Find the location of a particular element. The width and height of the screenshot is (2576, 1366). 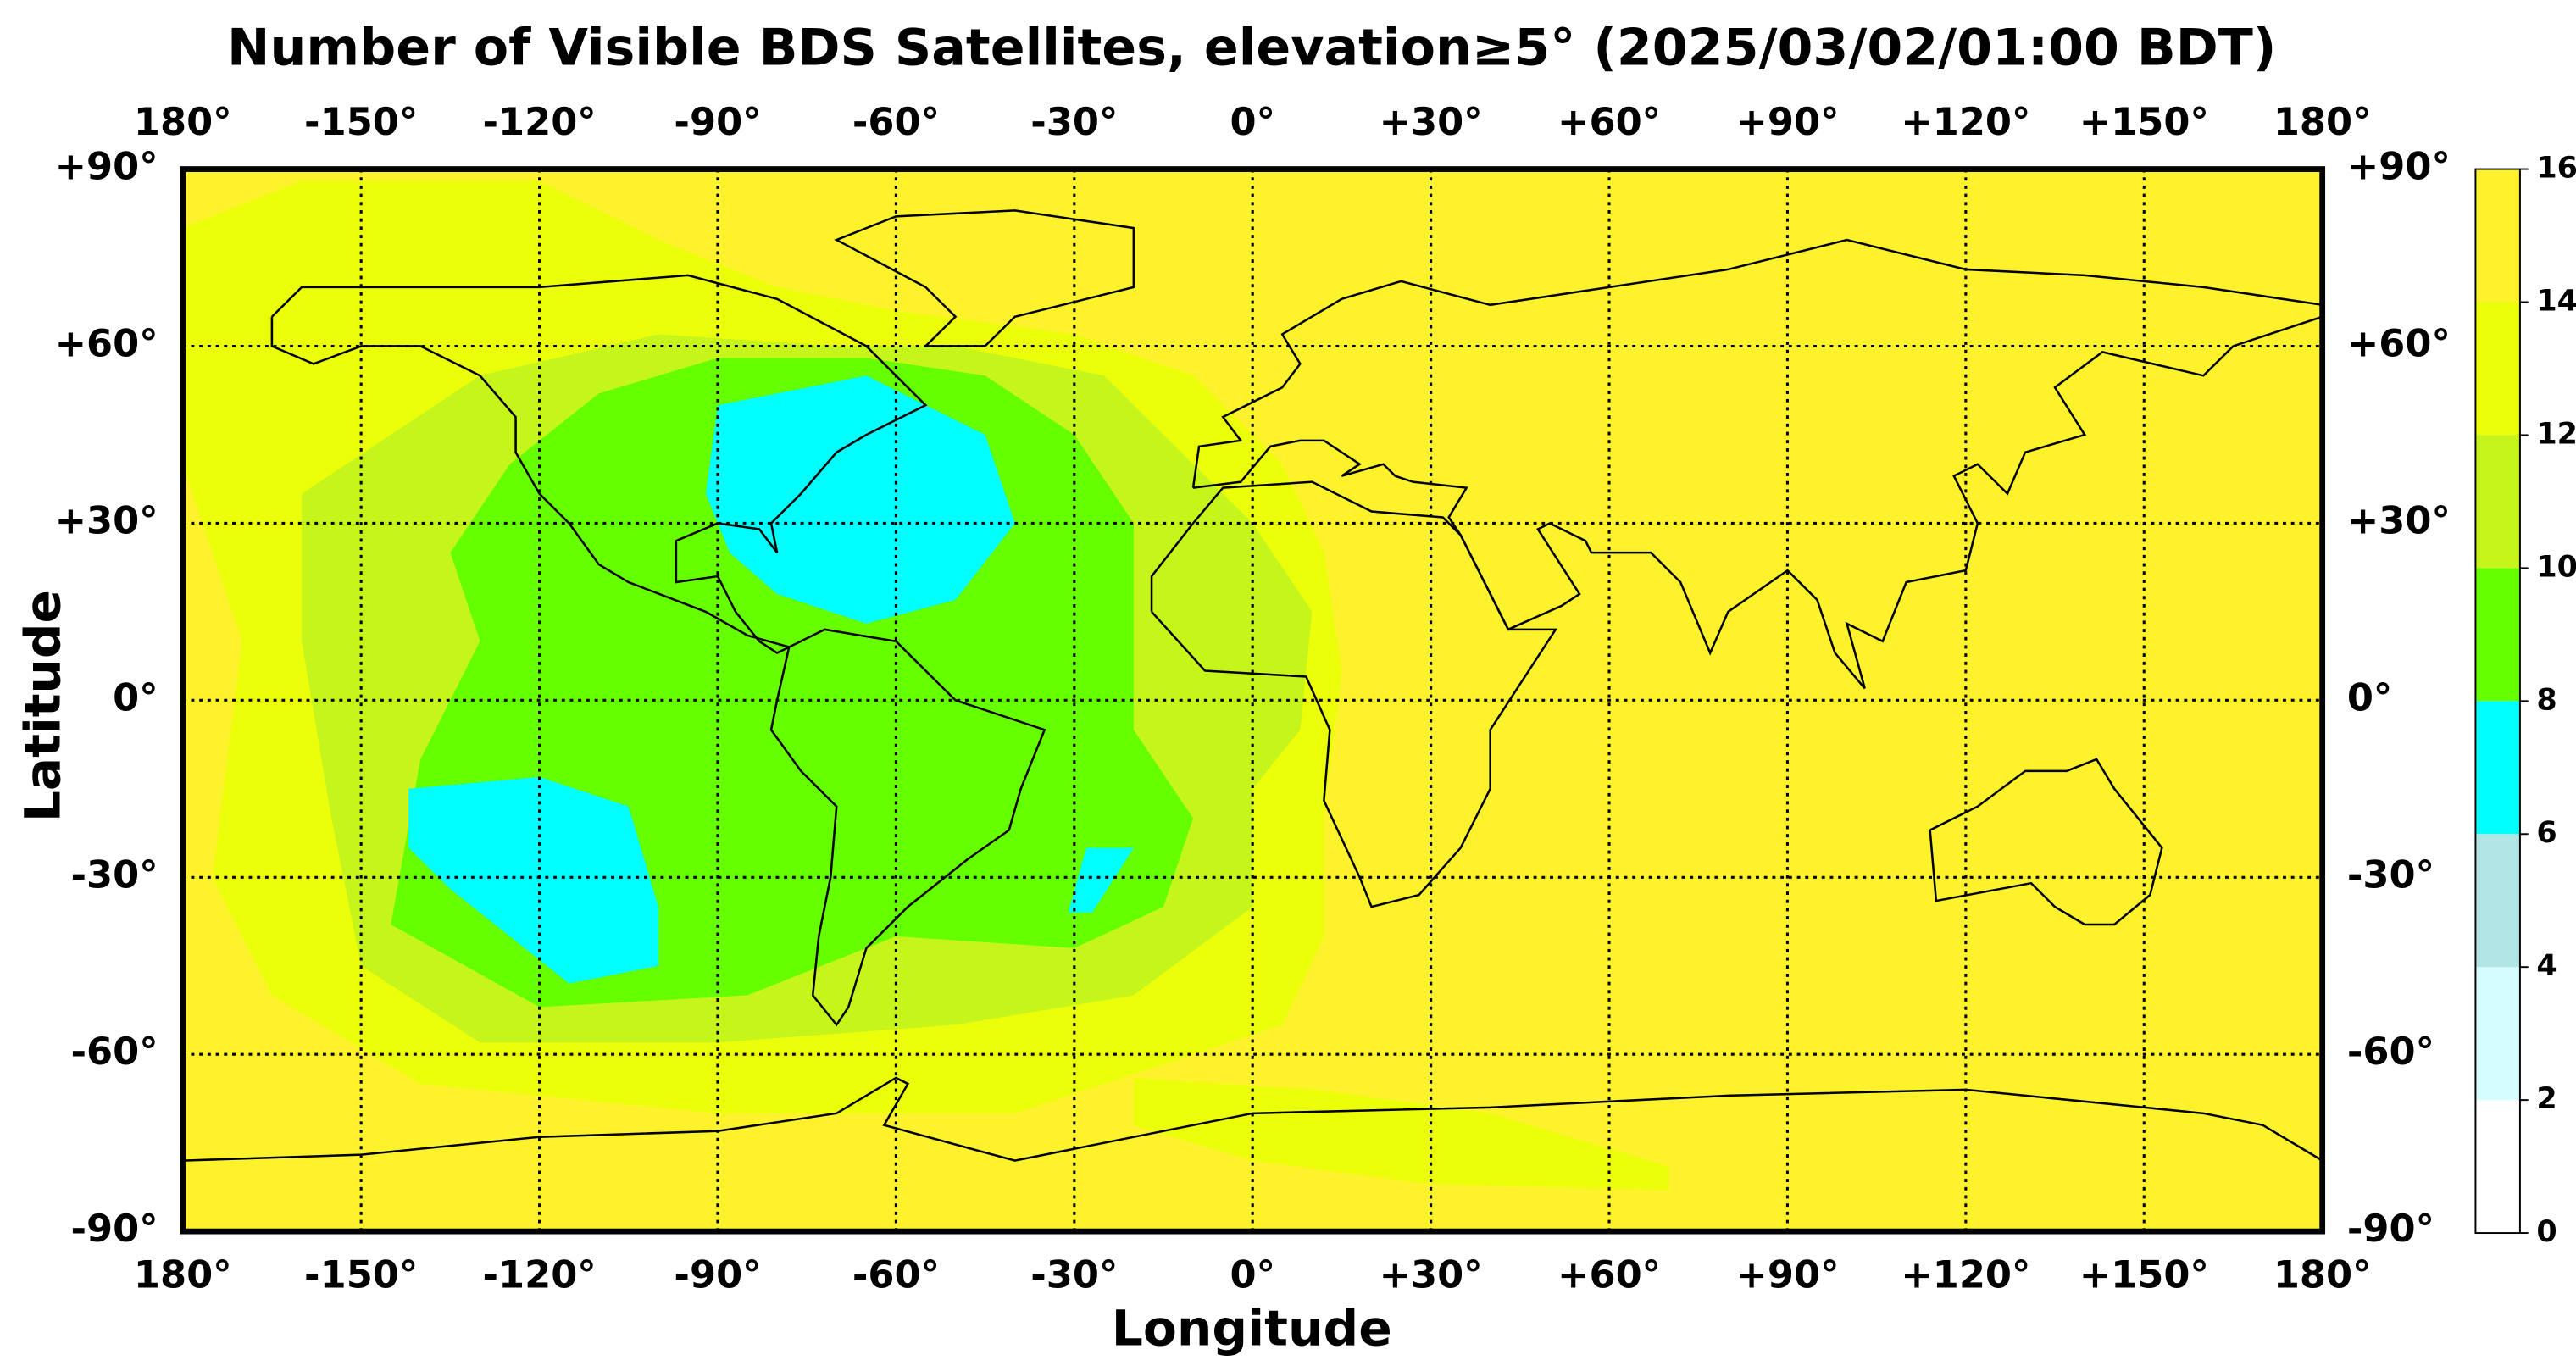

x-tick-label-bottom: -90° is located at coordinates (717, 1274).